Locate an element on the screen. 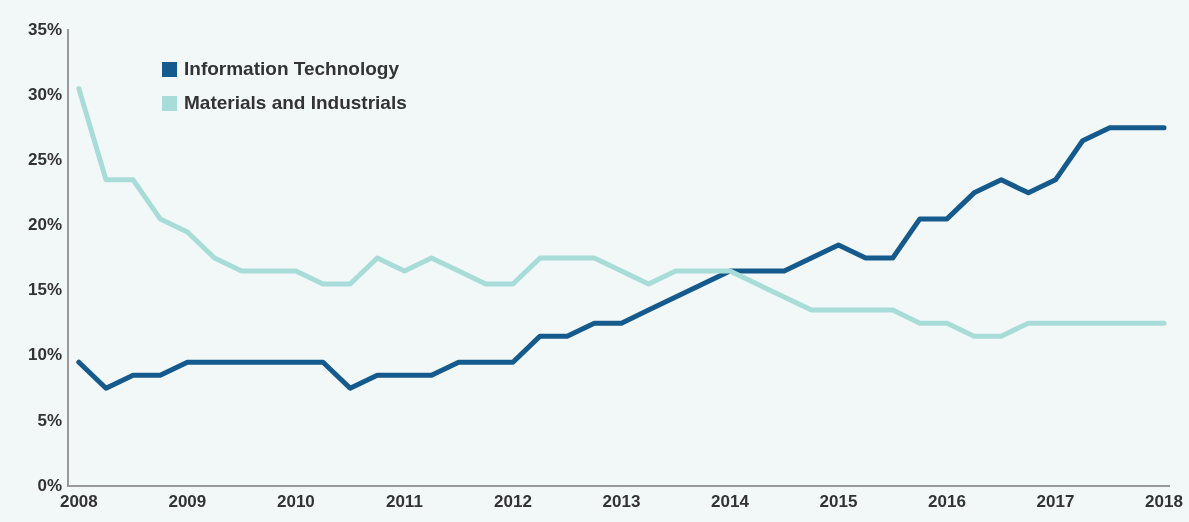 This screenshot has width=1189, height=522. x-tick-label: 2011 is located at coordinates (404, 501).